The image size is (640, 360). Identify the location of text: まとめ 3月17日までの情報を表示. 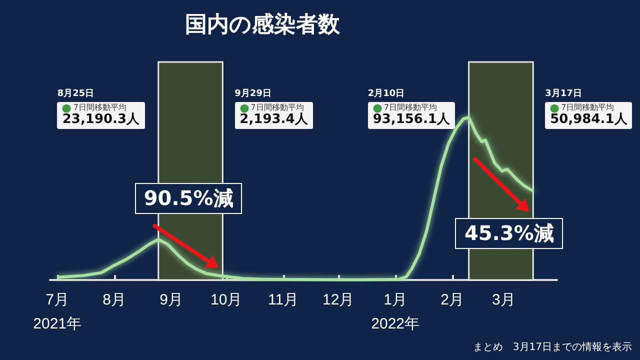
(552, 347).